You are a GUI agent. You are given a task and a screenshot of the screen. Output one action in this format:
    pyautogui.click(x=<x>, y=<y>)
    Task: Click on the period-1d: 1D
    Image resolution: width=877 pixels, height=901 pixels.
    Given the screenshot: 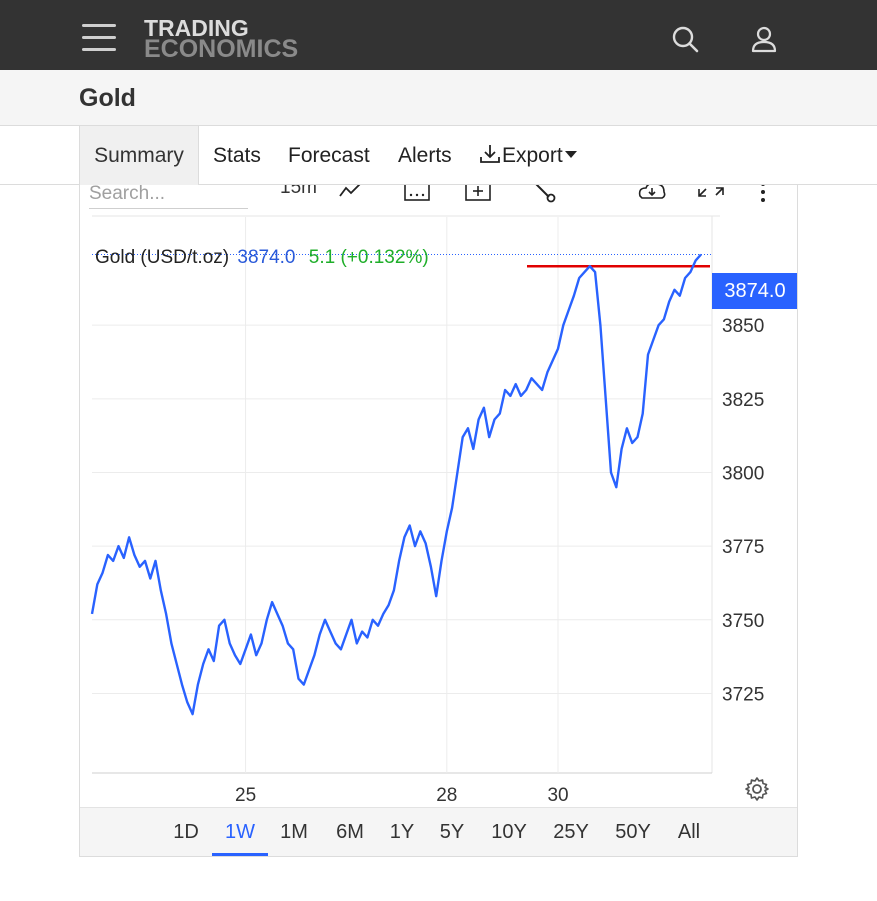 What is the action you would take?
    pyautogui.click(x=186, y=832)
    